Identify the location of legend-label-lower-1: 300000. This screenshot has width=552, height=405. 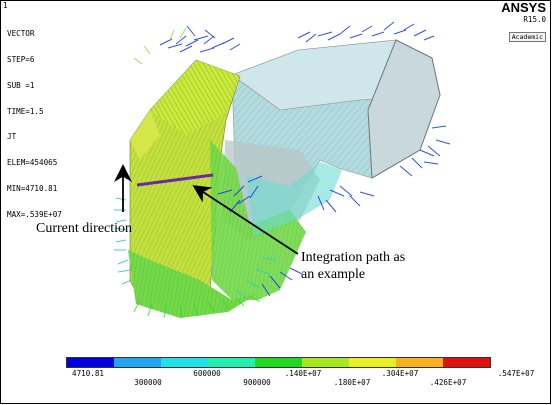
(147, 382).